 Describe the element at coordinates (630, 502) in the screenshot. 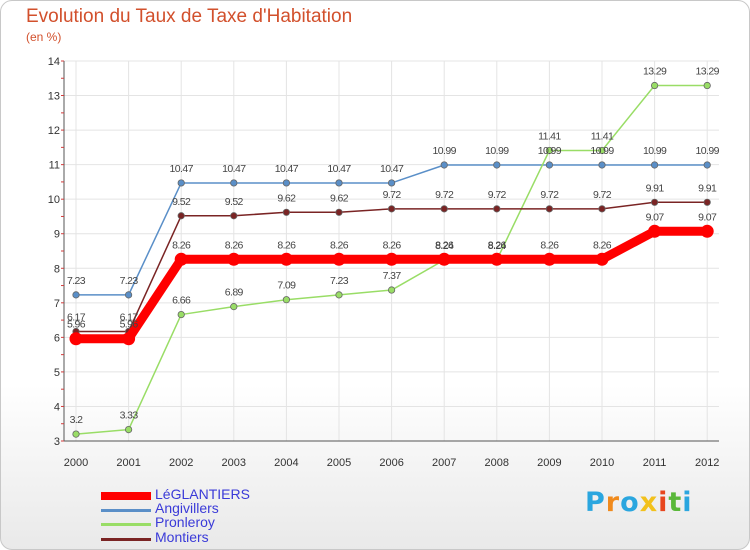

I see `logo-letter: o` at that location.